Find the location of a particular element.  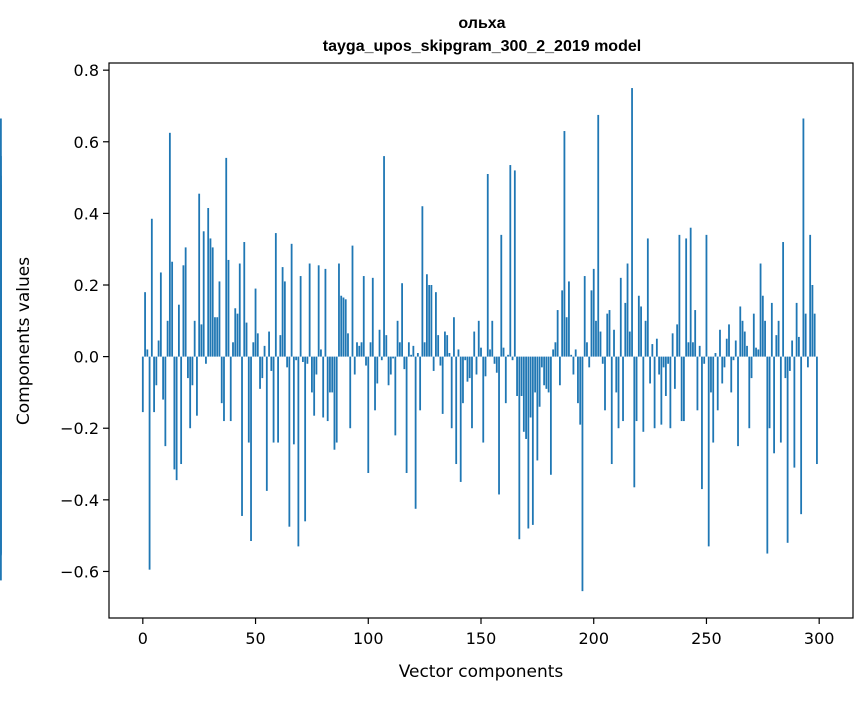

x-tick-label: 300 is located at coordinates (819, 638).